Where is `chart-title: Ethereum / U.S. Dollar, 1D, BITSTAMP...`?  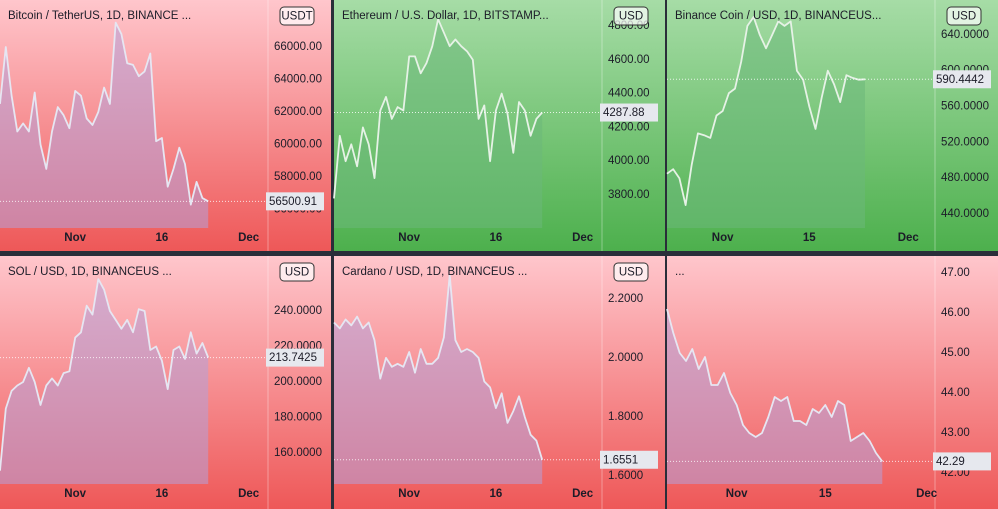
chart-title: Ethereum / U.S. Dollar, 1D, BITSTAMP... is located at coordinates (445, 16).